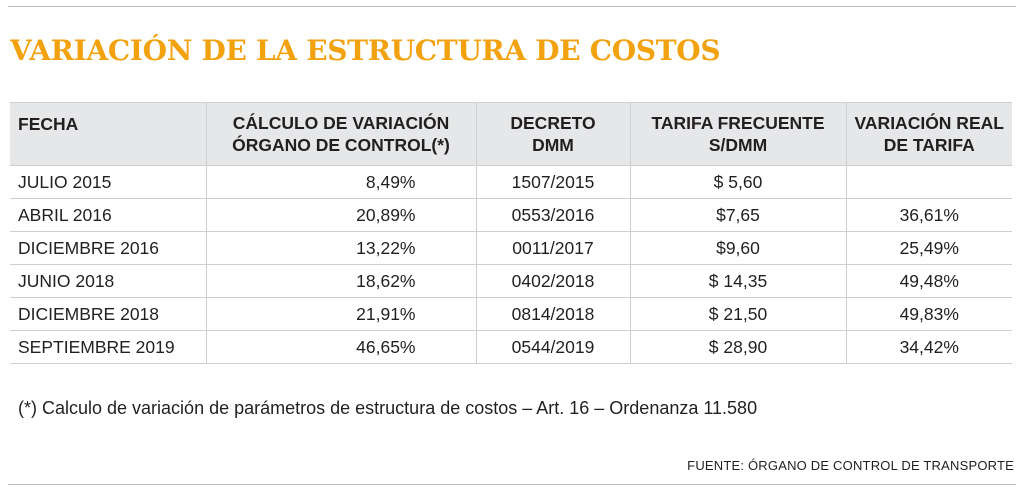 Image resolution: width=1024 pixels, height=492 pixels. Describe the element at coordinates (928, 314) in the screenshot. I see `cell-variacion: 49,83%` at that location.